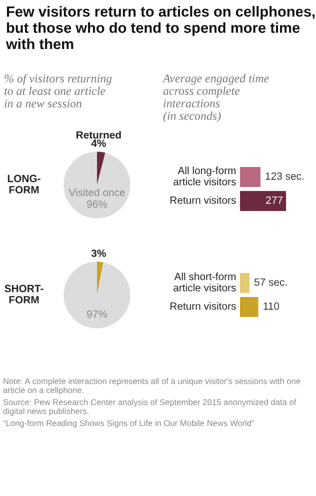  What do you see at coordinates (98, 253) in the screenshot?
I see `data-label: 3%` at bounding box center [98, 253].